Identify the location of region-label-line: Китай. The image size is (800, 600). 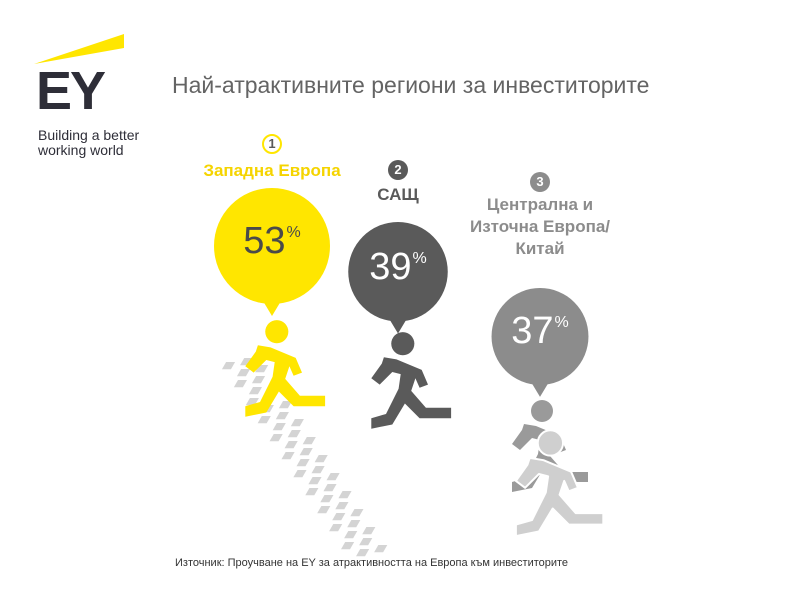
(540, 248).